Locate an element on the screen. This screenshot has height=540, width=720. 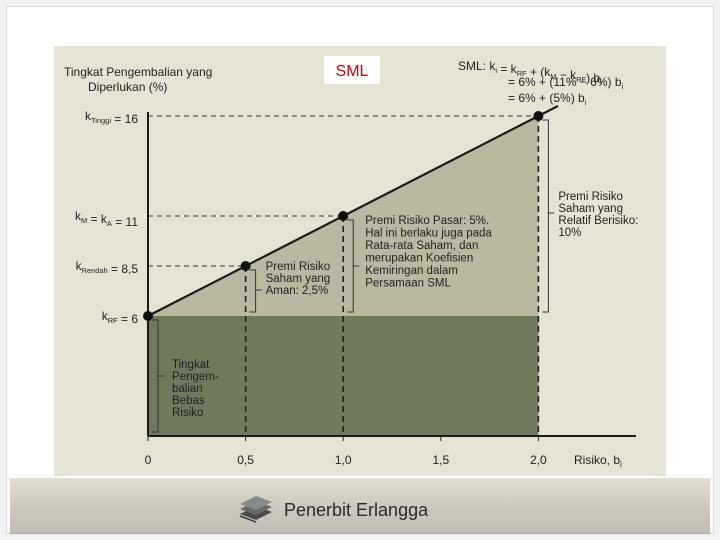
y-level-label-0: kTinggi = 16 is located at coordinates (111, 117).